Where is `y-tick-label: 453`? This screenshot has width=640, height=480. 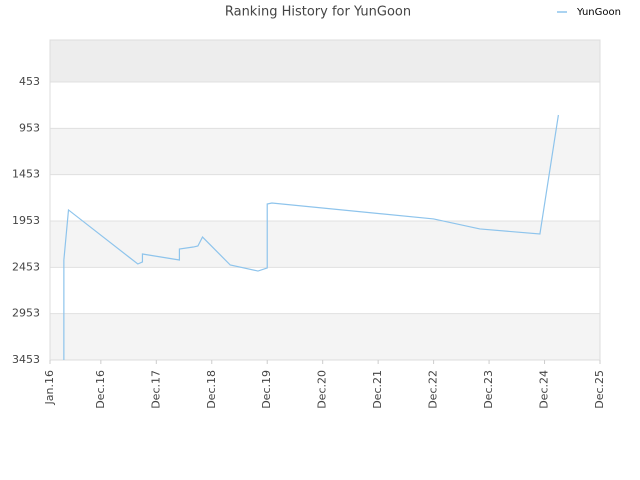 y-tick-label: 453 is located at coordinates (29, 81).